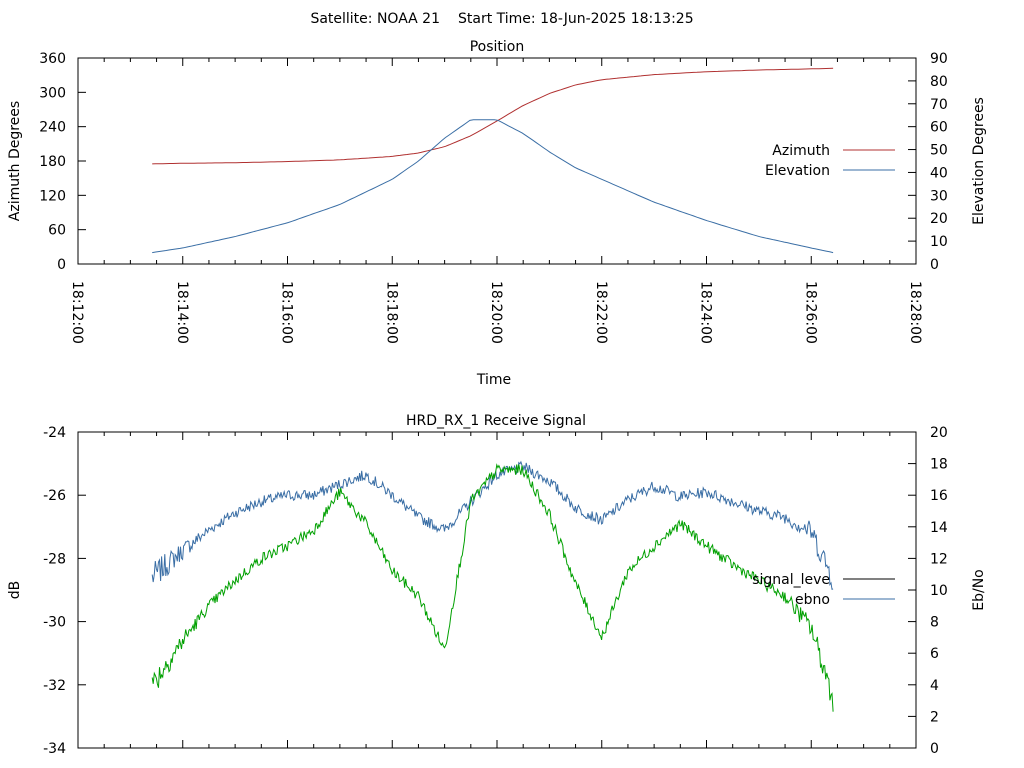  What do you see at coordinates (15, 590) in the screenshot?
I see `receive-signal-y-axis-label: dB` at bounding box center [15, 590].